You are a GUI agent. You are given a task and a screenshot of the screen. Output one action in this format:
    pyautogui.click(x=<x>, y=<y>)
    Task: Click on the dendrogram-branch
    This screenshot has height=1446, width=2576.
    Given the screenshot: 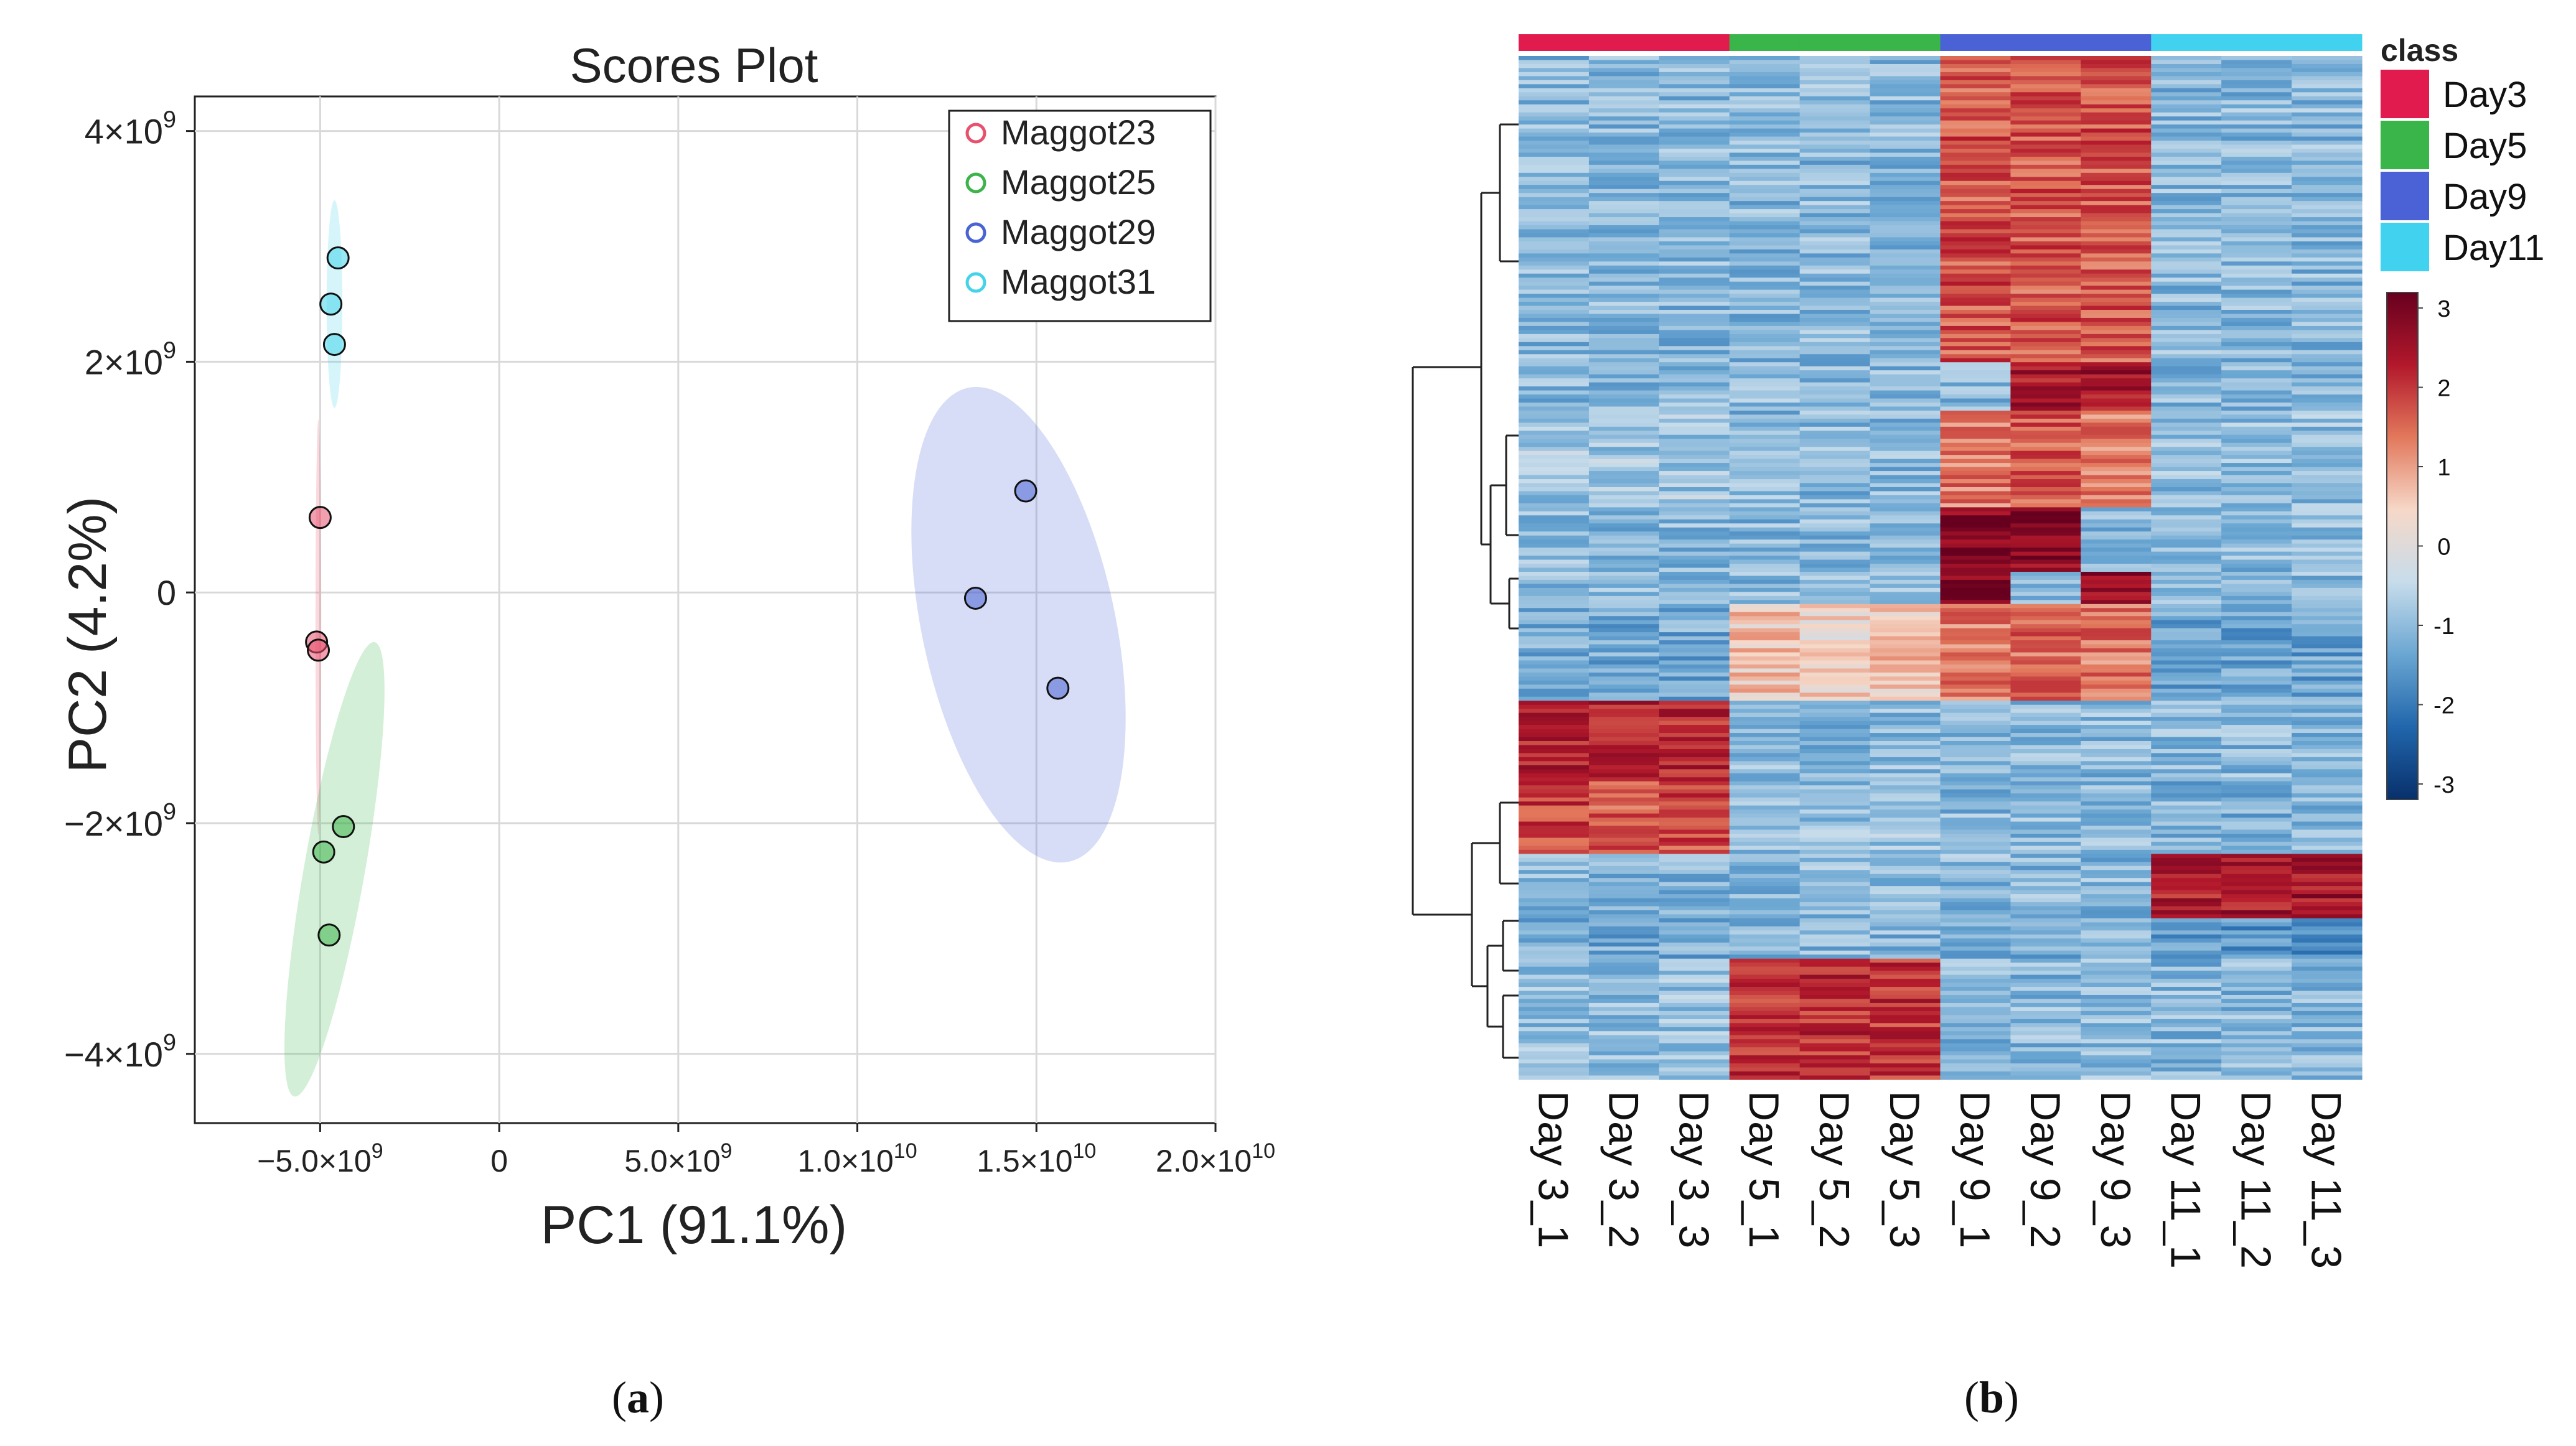 What is the action you would take?
    pyautogui.click(x=1509, y=843)
    